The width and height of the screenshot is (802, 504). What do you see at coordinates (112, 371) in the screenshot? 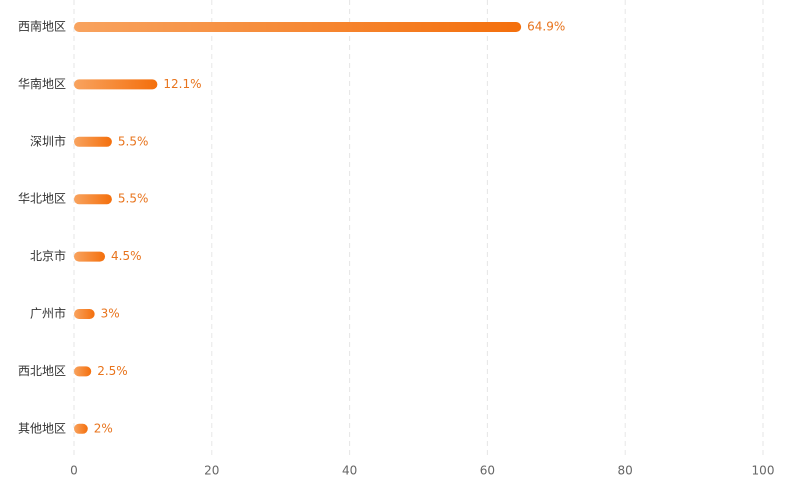
I see `value-label: 2.5%` at bounding box center [112, 371].